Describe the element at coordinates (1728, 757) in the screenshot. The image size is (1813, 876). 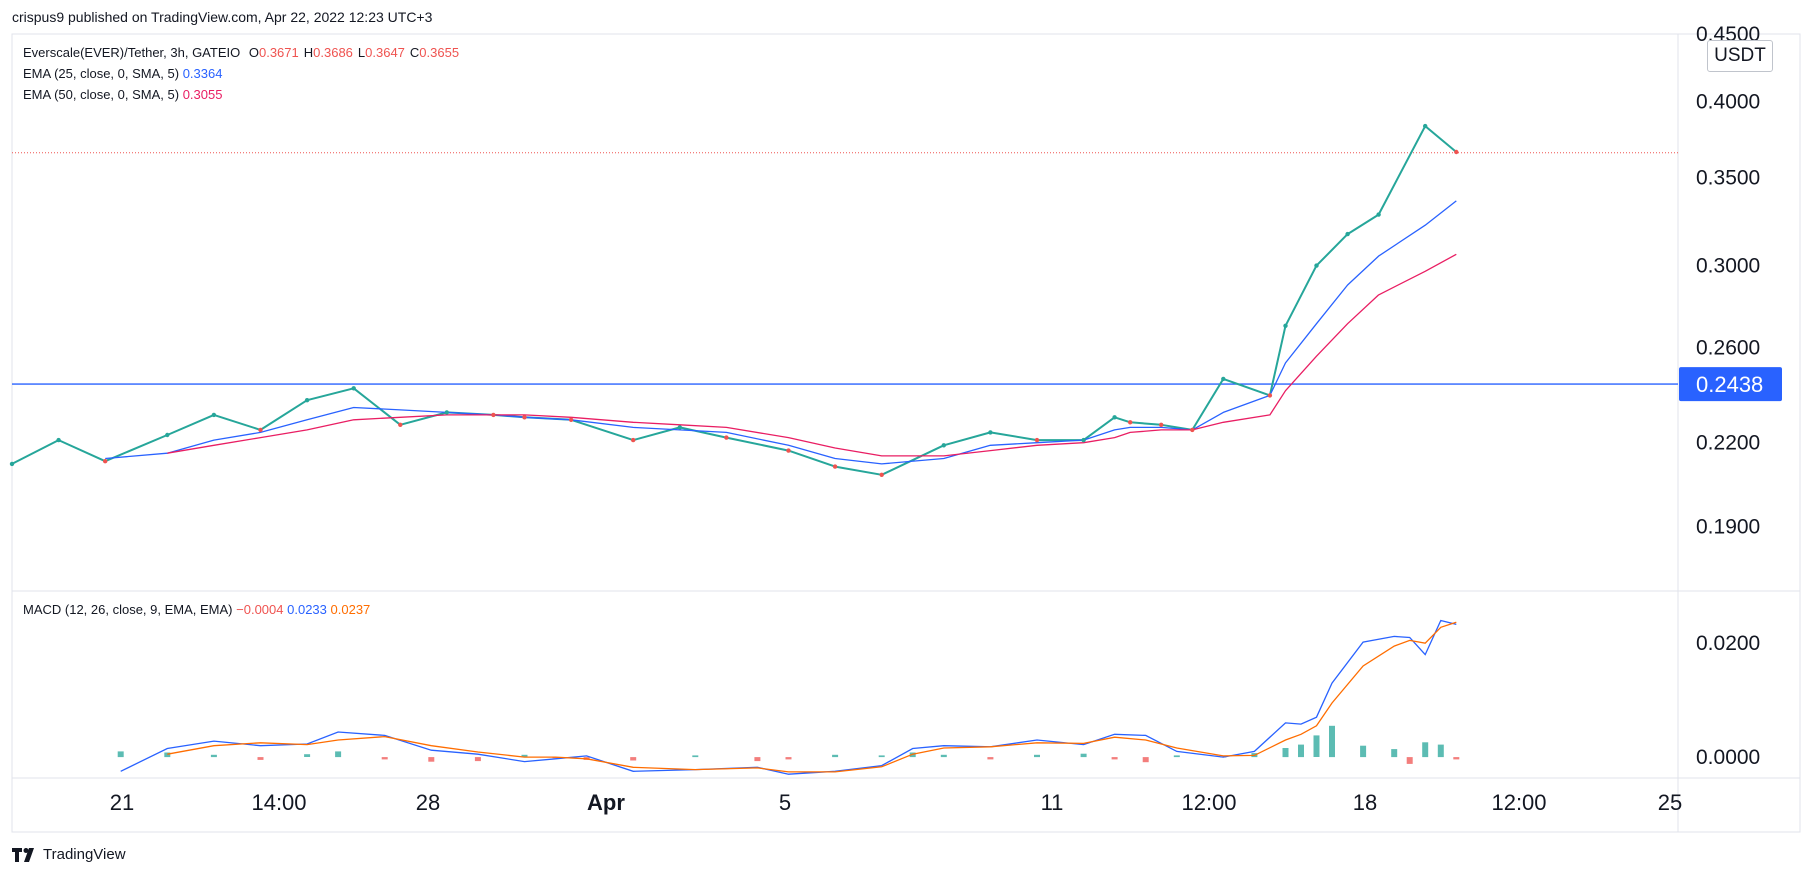
I see `macd-tick-label: 0.0000` at that location.